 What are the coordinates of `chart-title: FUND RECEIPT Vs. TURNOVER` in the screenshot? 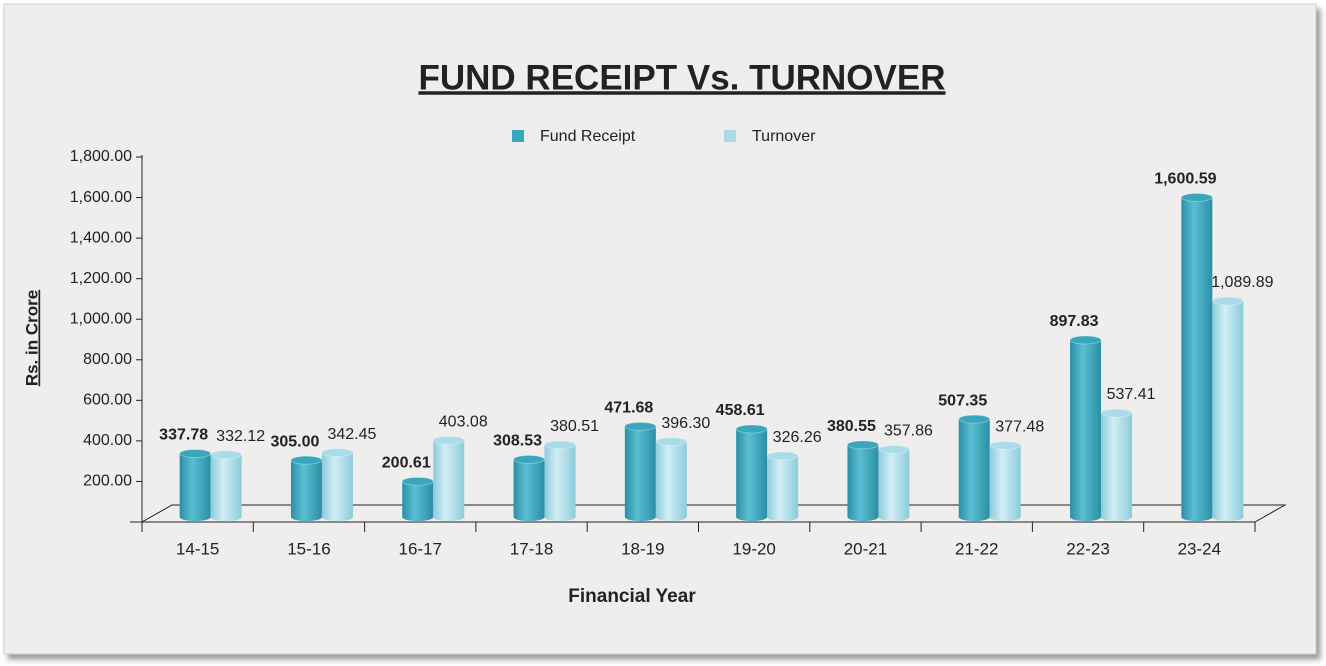 It's located at (682, 77).